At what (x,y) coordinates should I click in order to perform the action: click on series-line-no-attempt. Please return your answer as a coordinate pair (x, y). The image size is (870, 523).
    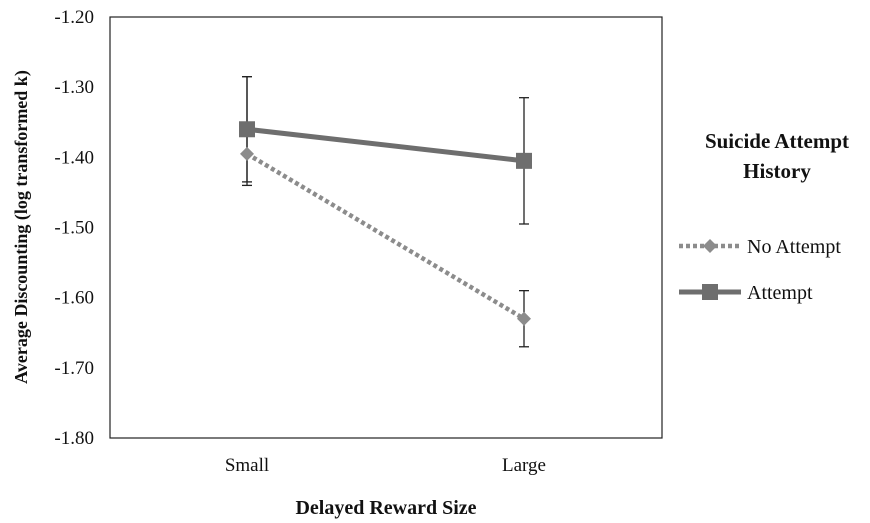
    Looking at the image, I should click on (385, 236).